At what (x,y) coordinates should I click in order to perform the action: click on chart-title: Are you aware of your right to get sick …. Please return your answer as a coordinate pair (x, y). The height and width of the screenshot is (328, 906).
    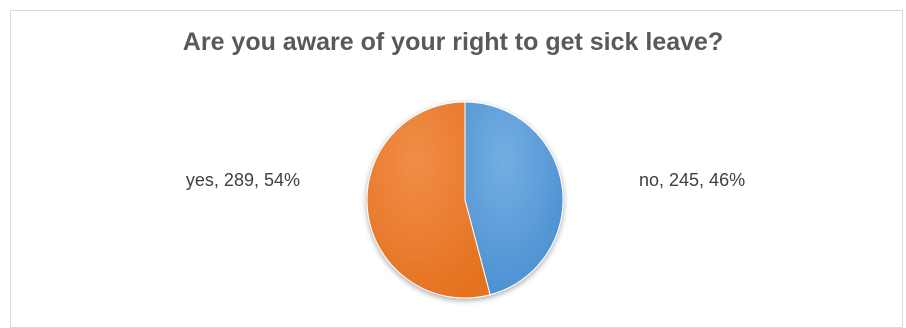
    Looking at the image, I should click on (453, 42).